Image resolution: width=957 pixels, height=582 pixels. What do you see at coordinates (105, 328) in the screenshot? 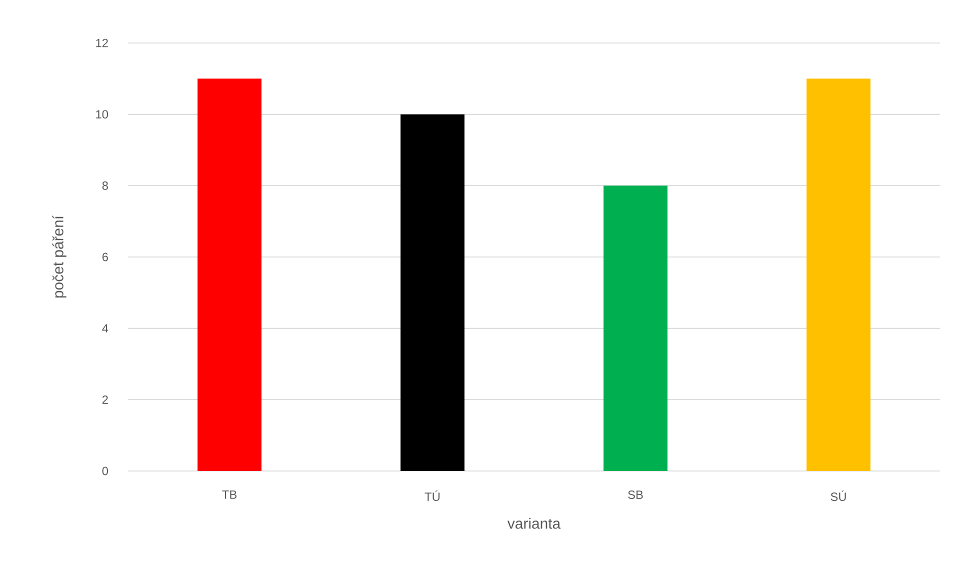
I see `y-tick-label: 4` at bounding box center [105, 328].